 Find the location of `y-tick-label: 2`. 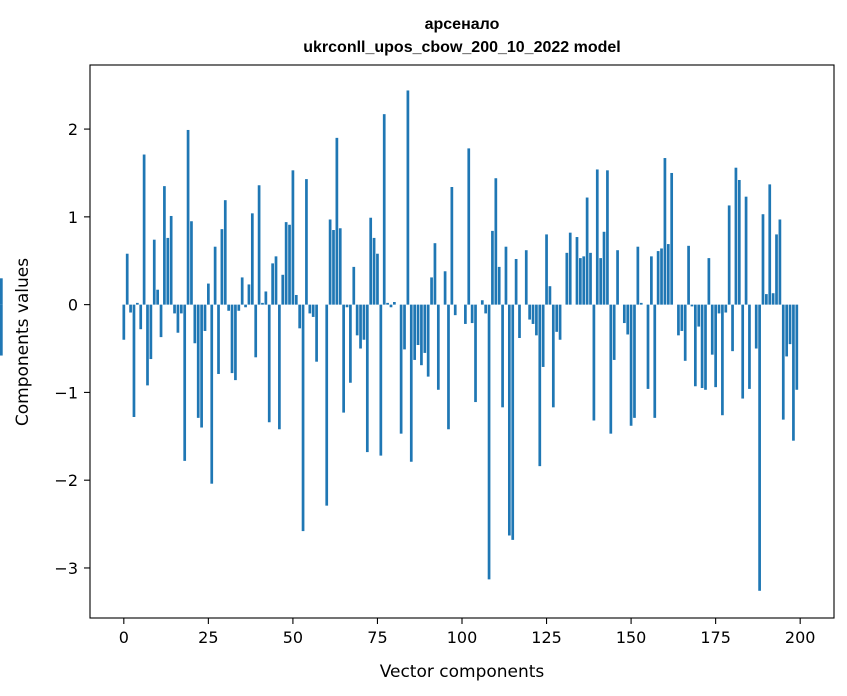

y-tick-label: 2 is located at coordinates (73, 129).